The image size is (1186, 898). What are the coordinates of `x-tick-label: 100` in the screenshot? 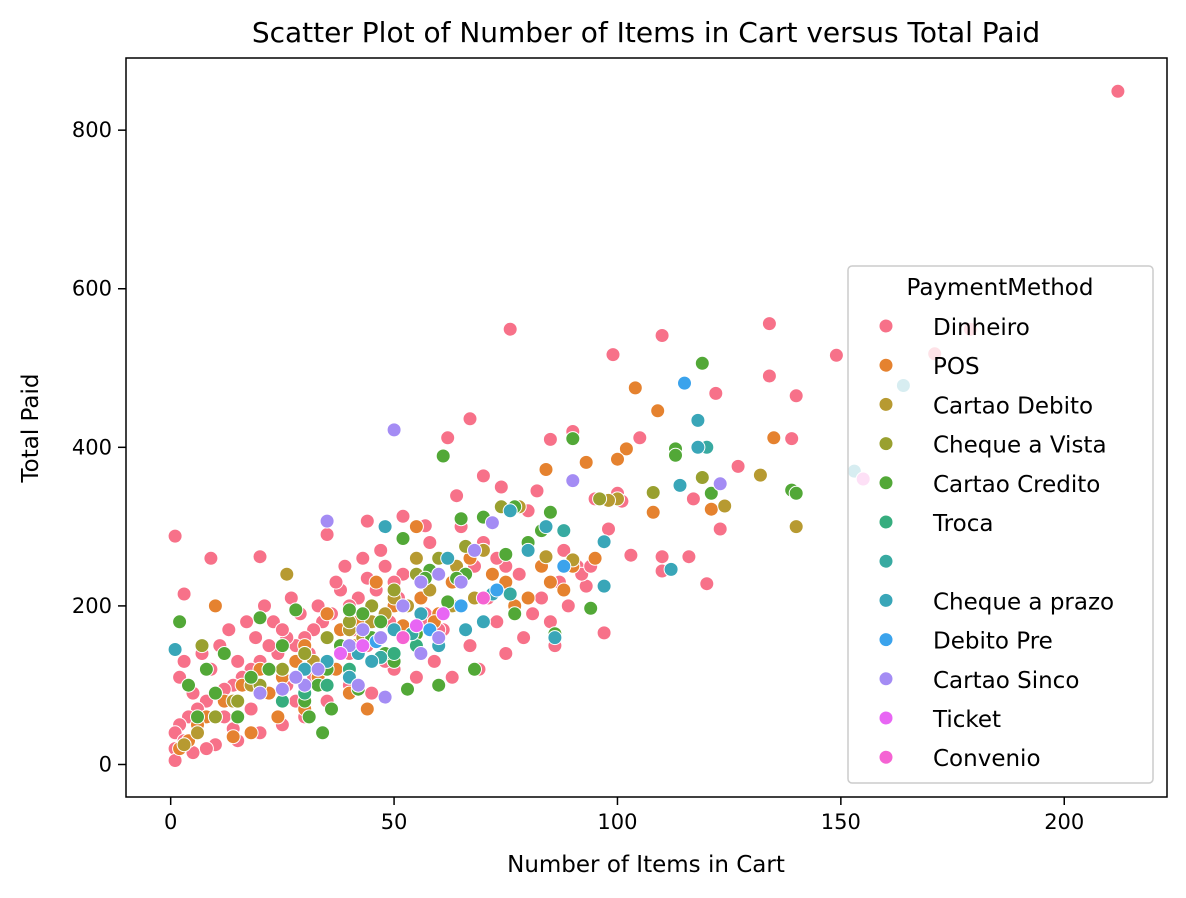 It's located at (617, 822).